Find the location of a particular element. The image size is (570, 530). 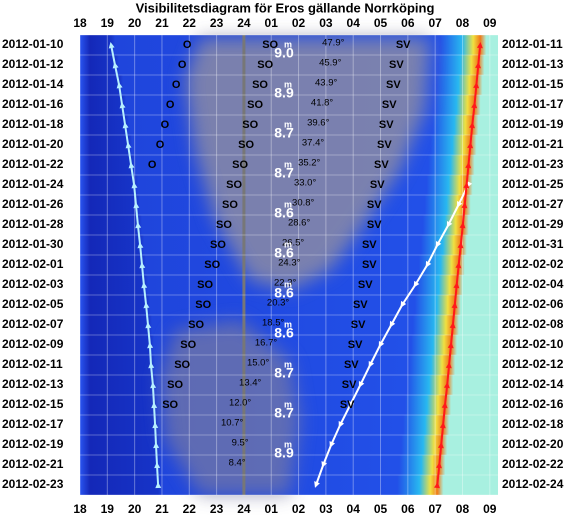

x-tick-label: 04 is located at coordinates (354, 509).